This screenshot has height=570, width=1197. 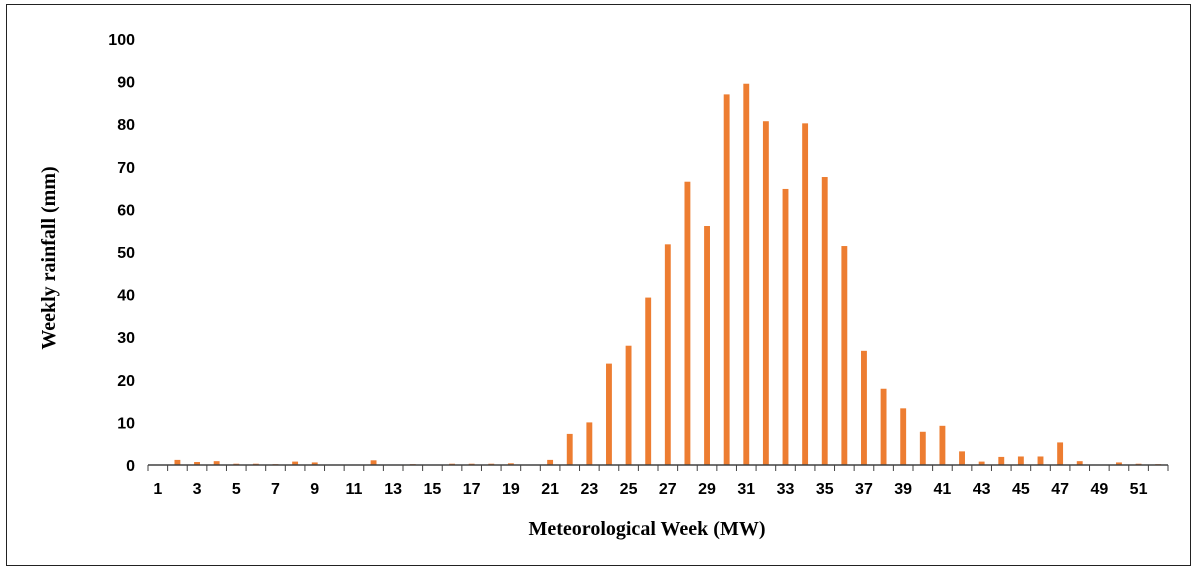 I want to click on x-axis-title: Meteorological Week (MW), so click(x=647, y=529).